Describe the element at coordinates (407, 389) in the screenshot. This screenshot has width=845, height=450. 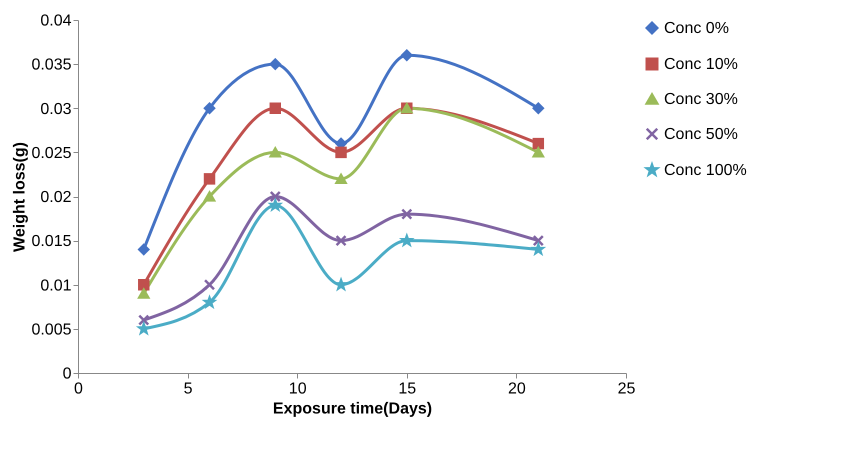
I see `x-tick-label: 15` at that location.